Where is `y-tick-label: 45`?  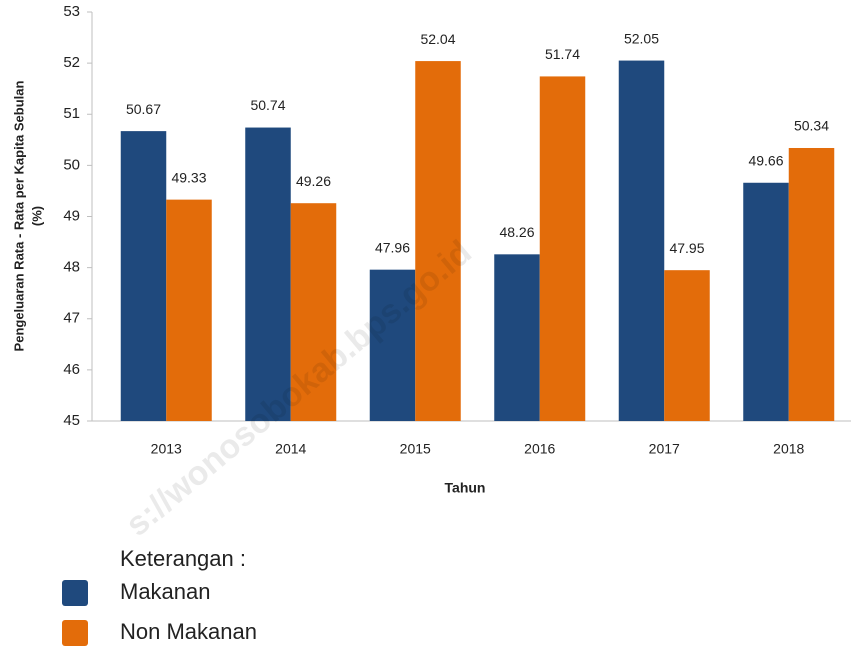 y-tick-label: 45 is located at coordinates (71, 420).